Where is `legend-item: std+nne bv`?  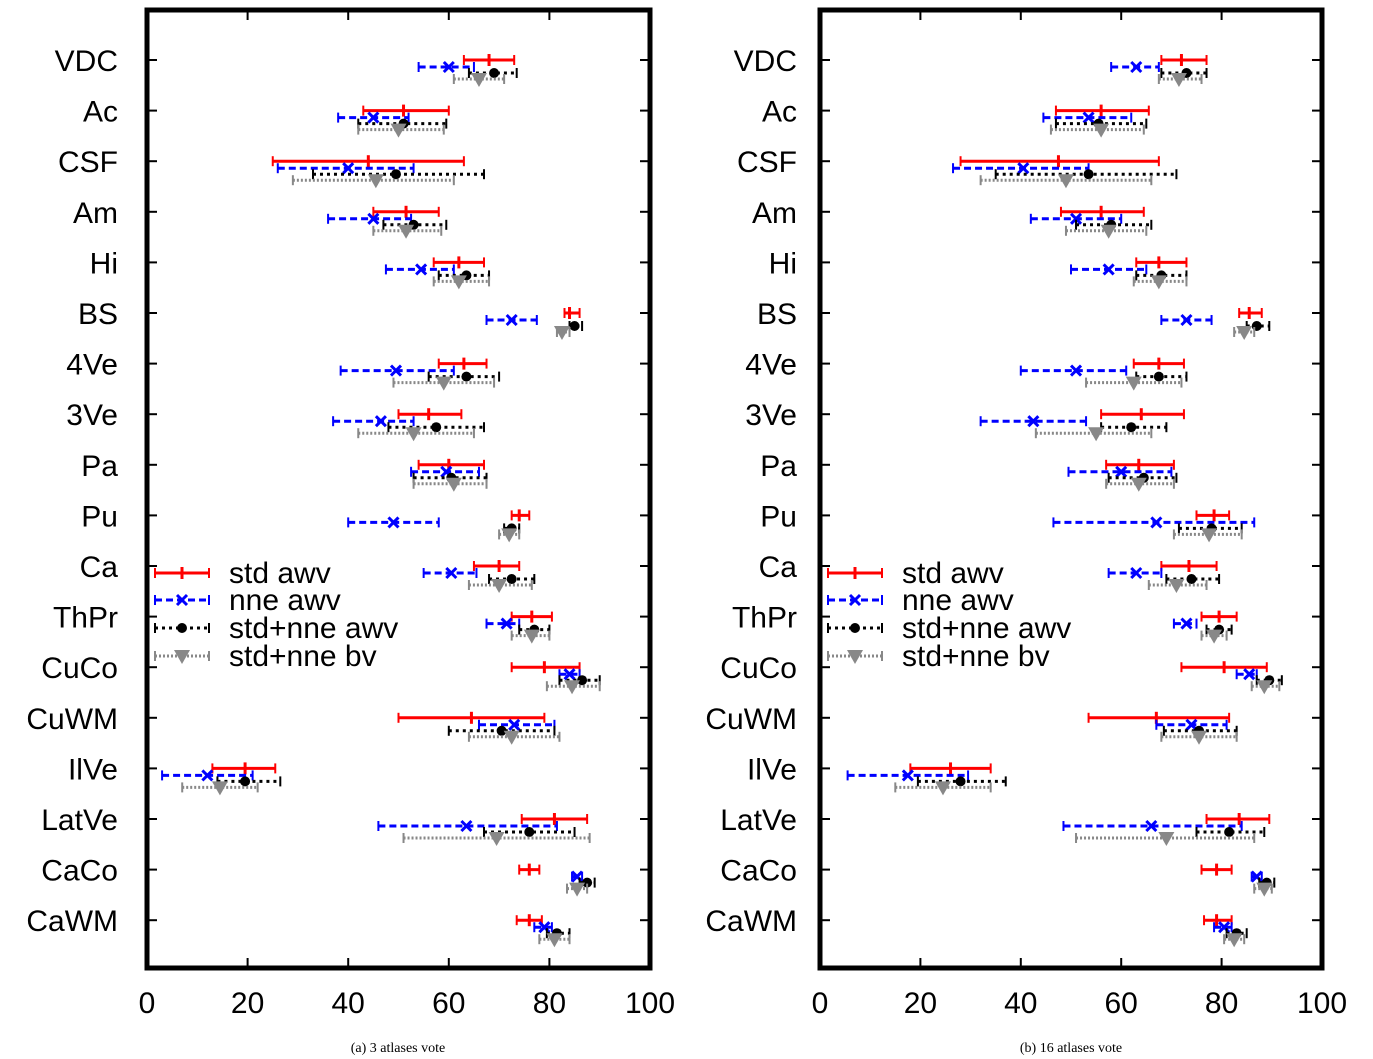
legend-item: std+nne bv is located at coordinates (938, 656).